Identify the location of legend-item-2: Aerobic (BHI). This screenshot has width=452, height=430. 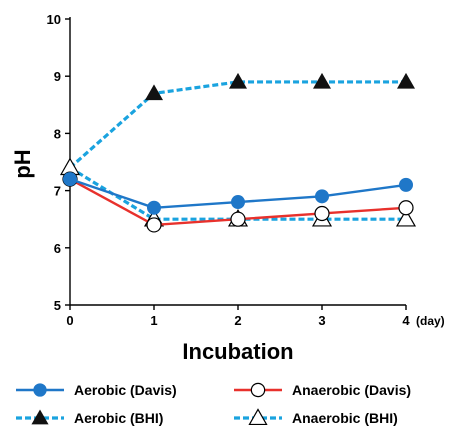
(89, 417).